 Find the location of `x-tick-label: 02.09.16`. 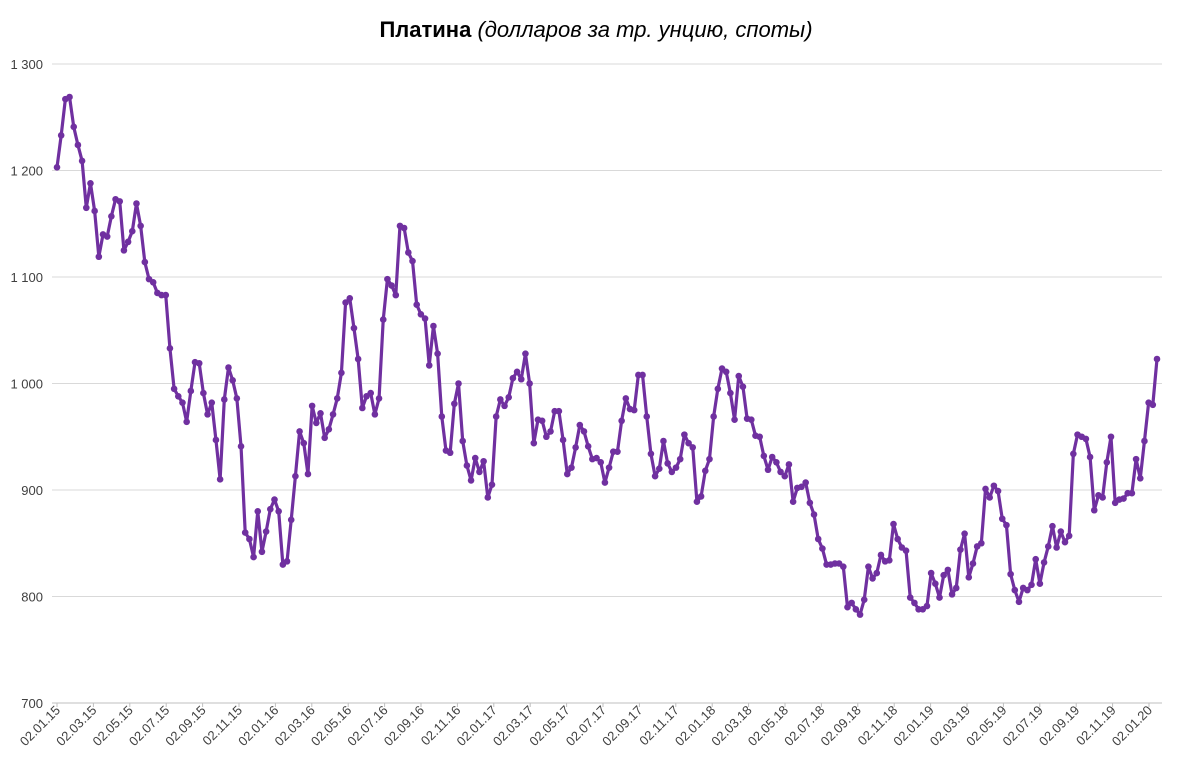

x-tick-label: 02.09.16 is located at coordinates (404, 726).